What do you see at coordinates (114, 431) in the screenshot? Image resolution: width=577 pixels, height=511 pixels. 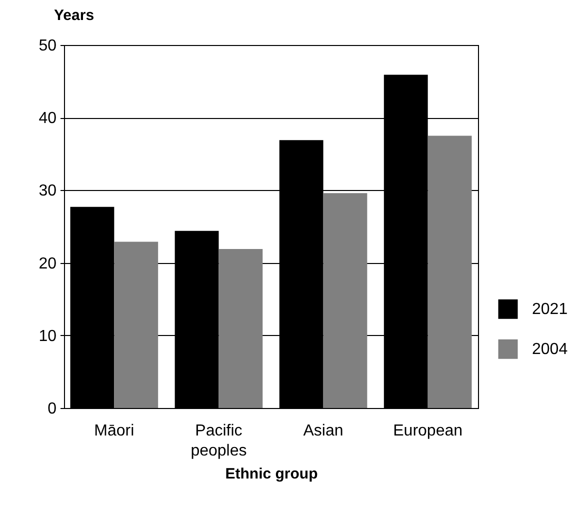 I see `x-tick-label: Māori` at bounding box center [114, 431].